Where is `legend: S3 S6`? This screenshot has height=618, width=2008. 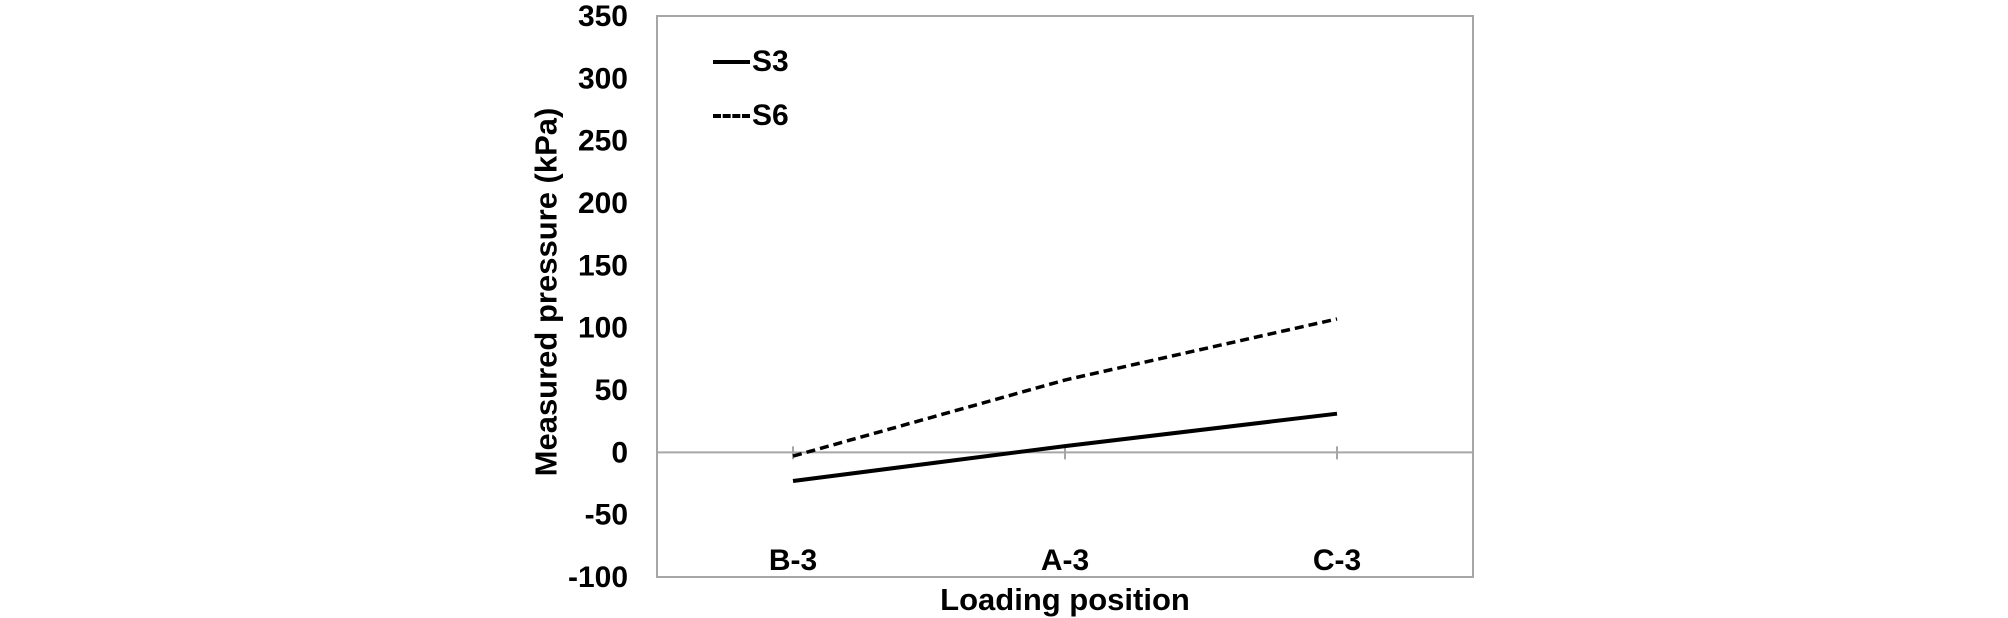
legend: S3 S6 is located at coordinates (751, 89).